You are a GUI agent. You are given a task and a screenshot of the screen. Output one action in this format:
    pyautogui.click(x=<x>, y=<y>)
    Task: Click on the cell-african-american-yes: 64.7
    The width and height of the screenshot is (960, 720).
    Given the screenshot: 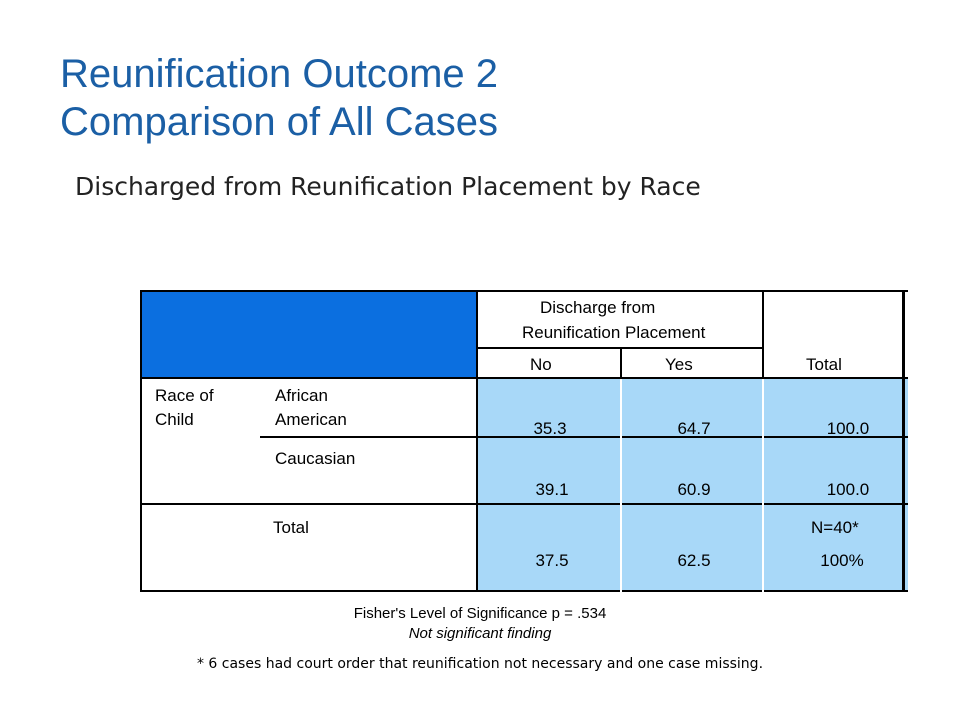 What is the action you would take?
    pyautogui.click(x=694, y=428)
    